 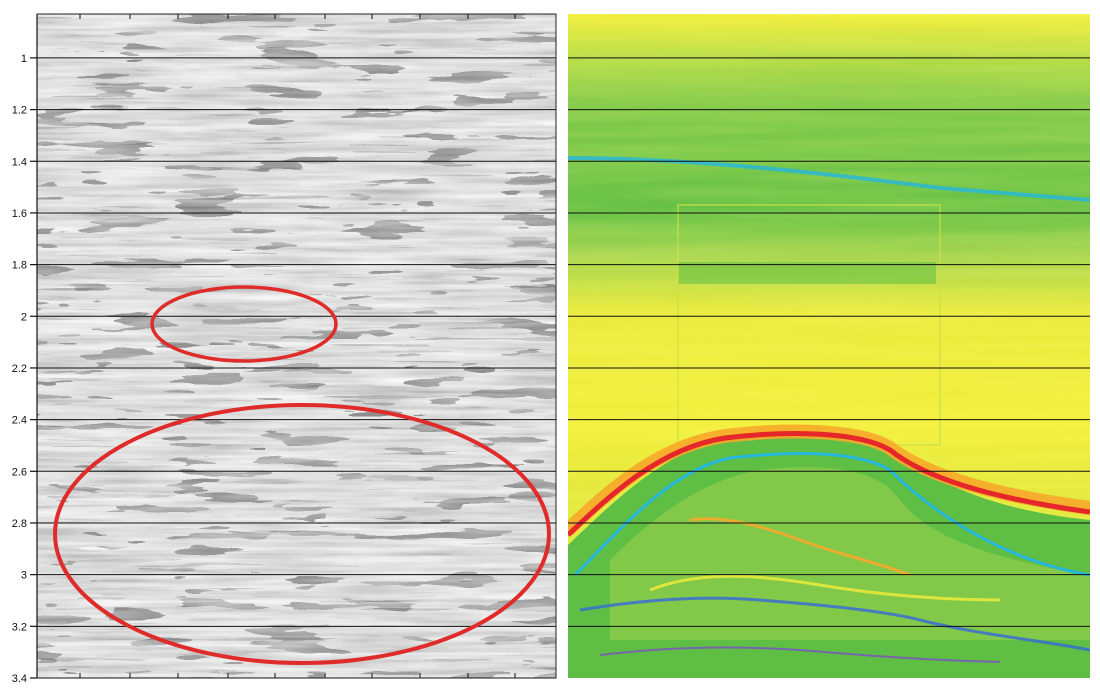 What do you see at coordinates (19, 266) in the screenshot?
I see `time-tick-label: 1.8` at bounding box center [19, 266].